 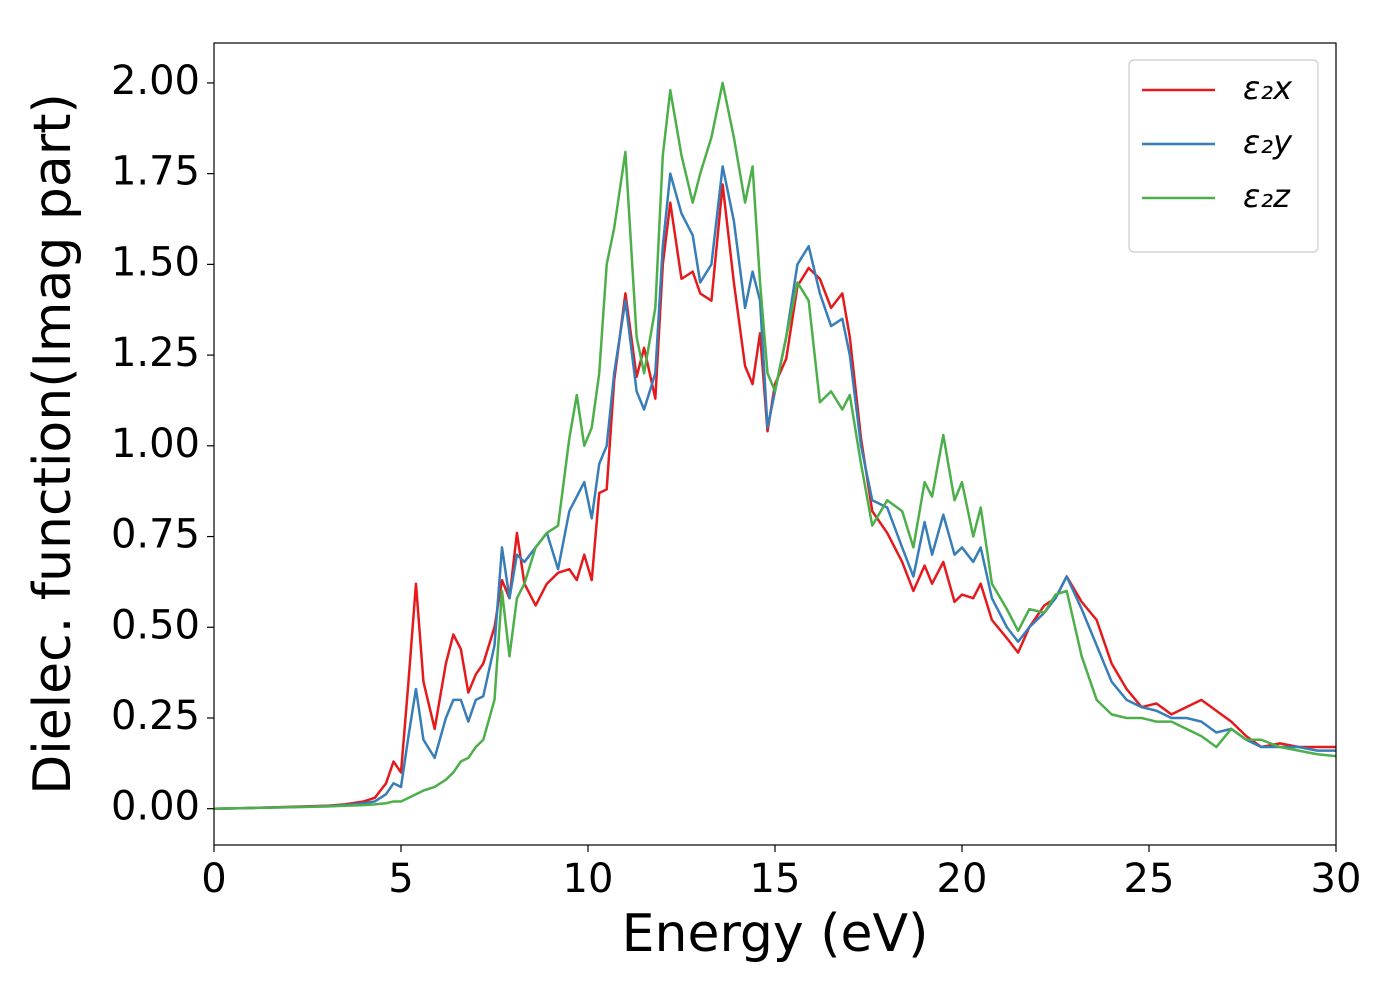 What do you see at coordinates (213, 879) in the screenshot?
I see `x-tick-label: 0` at bounding box center [213, 879].